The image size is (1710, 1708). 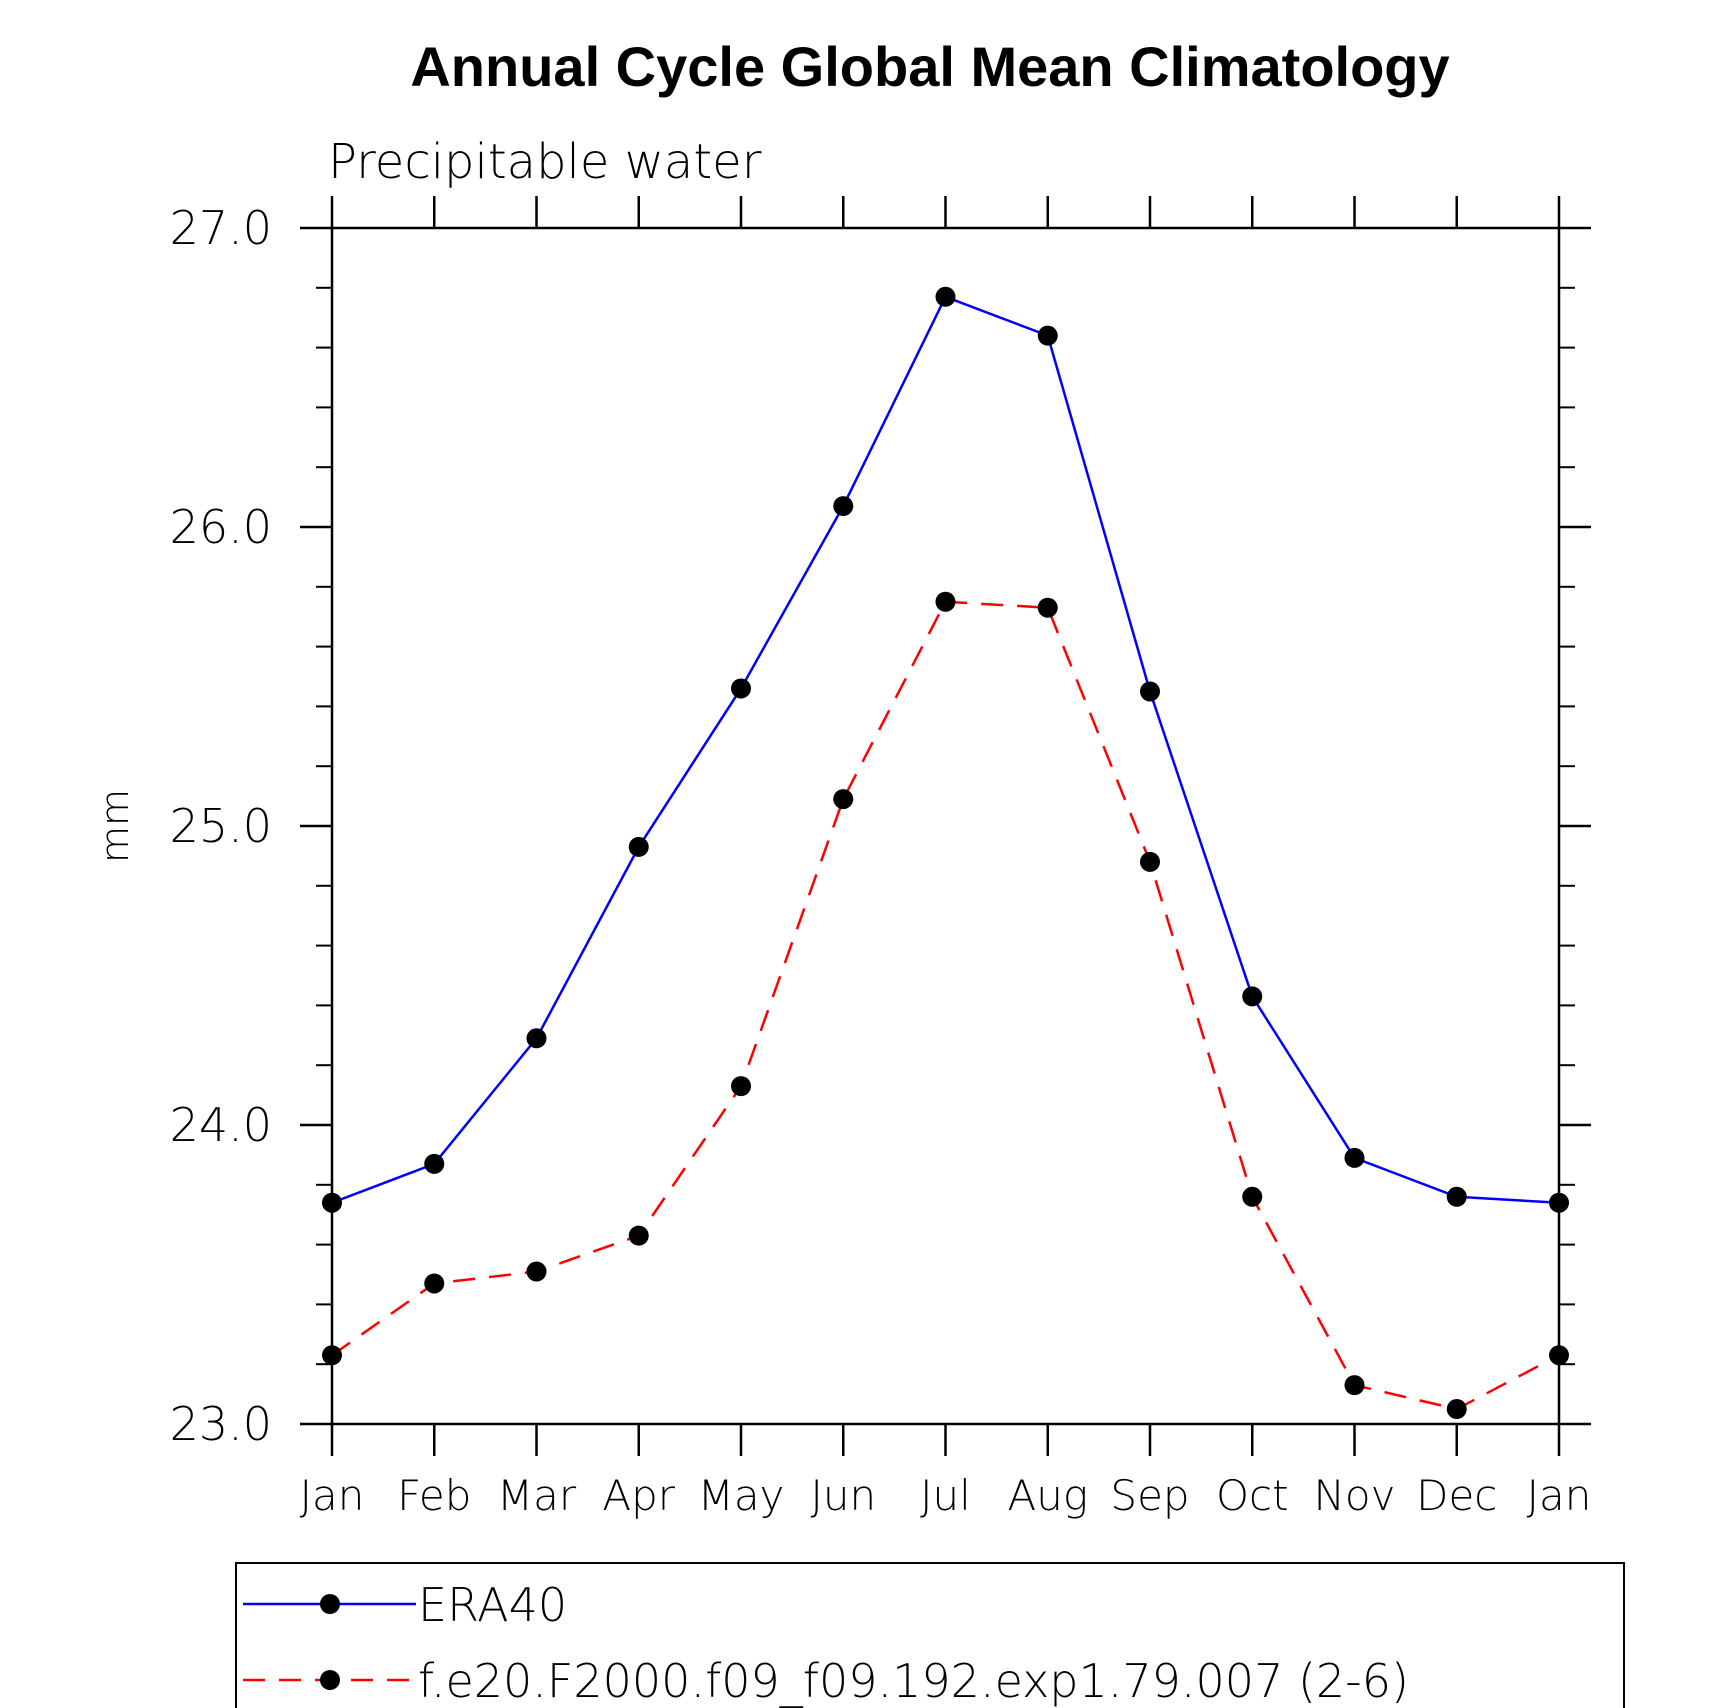 I want to click on x-tick-label: Mar, so click(x=537, y=1495).